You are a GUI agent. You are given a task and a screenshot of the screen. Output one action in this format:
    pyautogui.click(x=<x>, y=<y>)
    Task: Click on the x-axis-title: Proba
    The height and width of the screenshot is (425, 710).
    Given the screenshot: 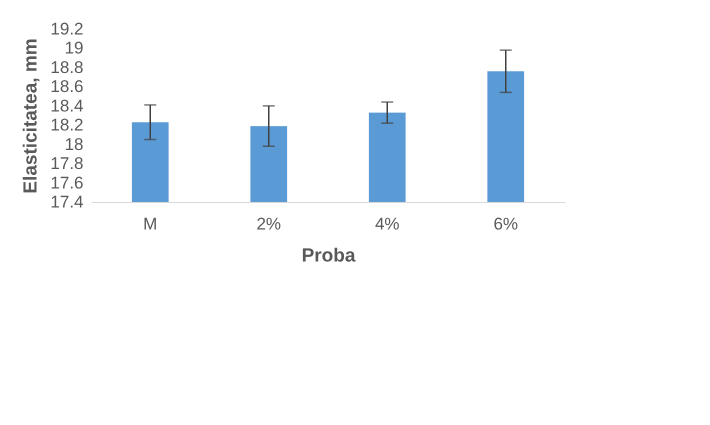 What is the action you would take?
    pyautogui.click(x=329, y=256)
    